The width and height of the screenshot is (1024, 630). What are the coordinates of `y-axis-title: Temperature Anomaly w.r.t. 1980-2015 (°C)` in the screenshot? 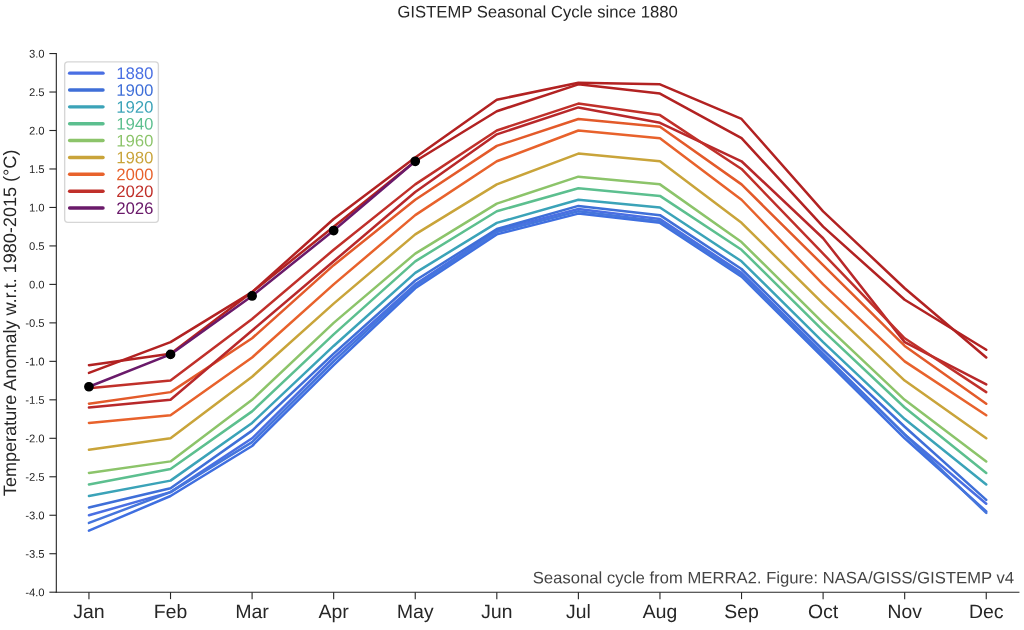 It's located at (11, 323).